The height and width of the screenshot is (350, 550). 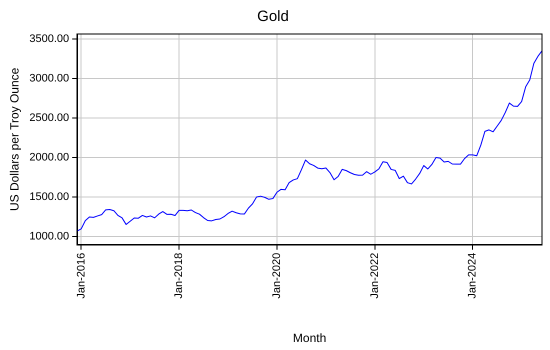 What do you see at coordinates (472, 275) in the screenshot?
I see `x-tick-label: Jan-2024` at bounding box center [472, 275].